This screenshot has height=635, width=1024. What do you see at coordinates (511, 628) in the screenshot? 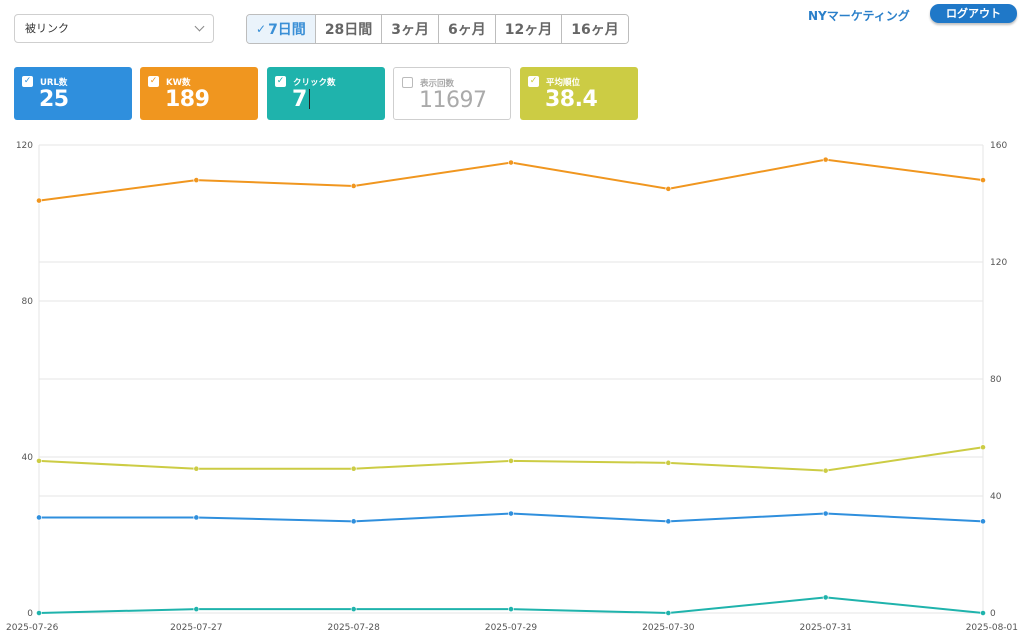
I see `x-tick-label: 2025-07-29` at bounding box center [511, 628].